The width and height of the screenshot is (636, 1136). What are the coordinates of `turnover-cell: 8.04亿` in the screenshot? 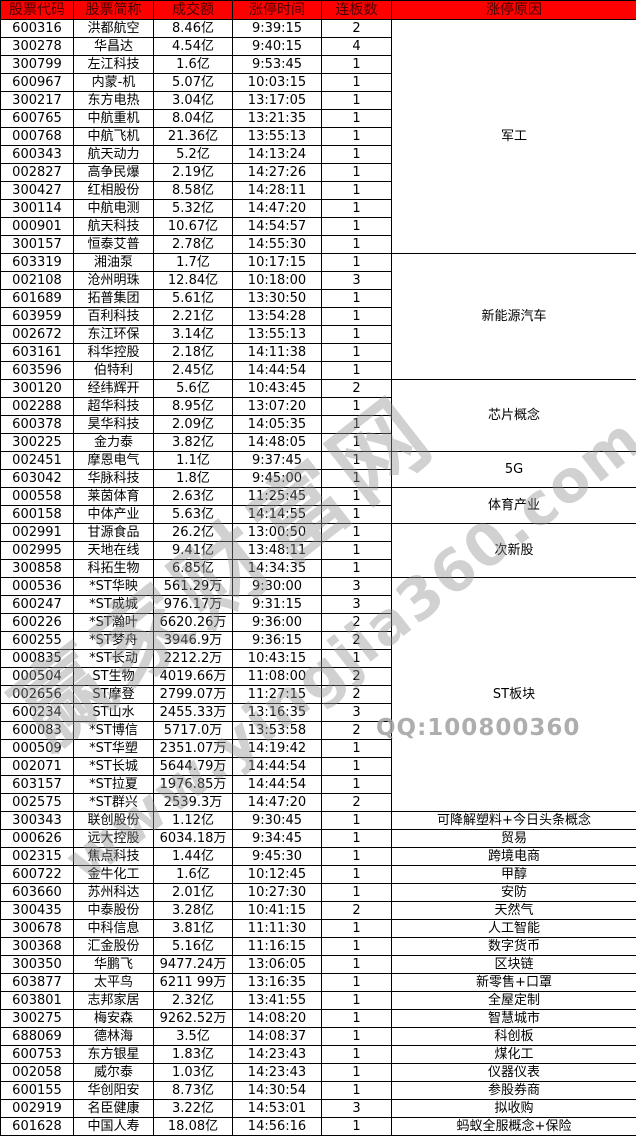 It's located at (193, 119).